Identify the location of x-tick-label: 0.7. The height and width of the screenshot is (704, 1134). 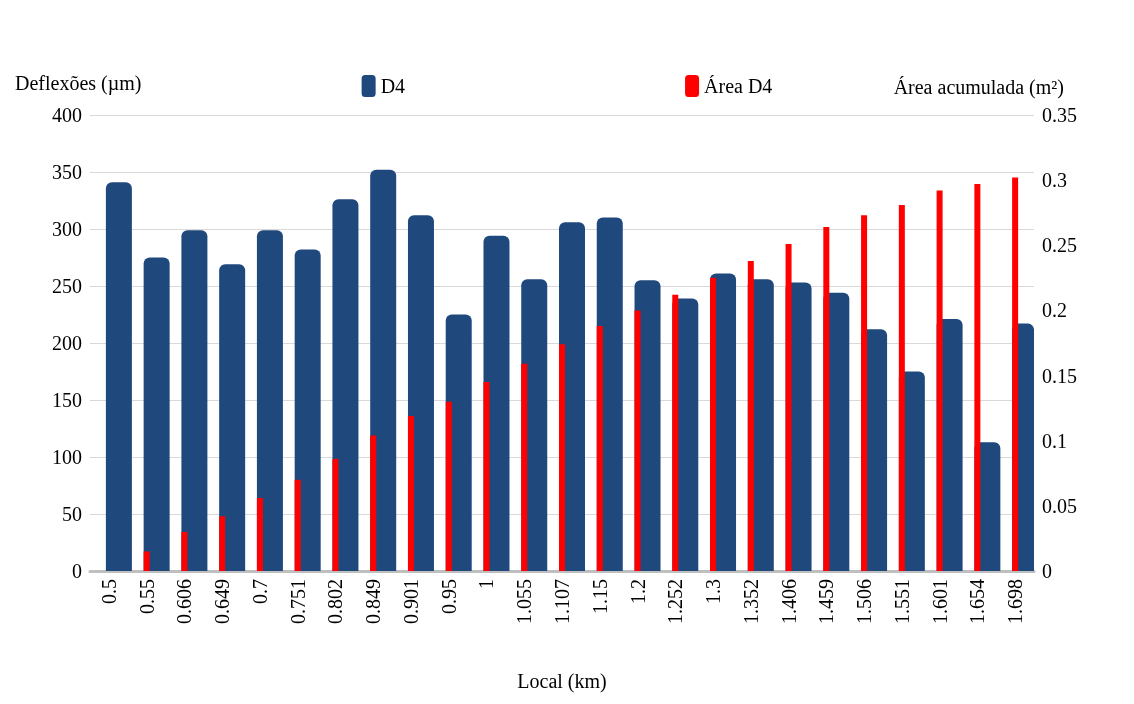
(259, 591).